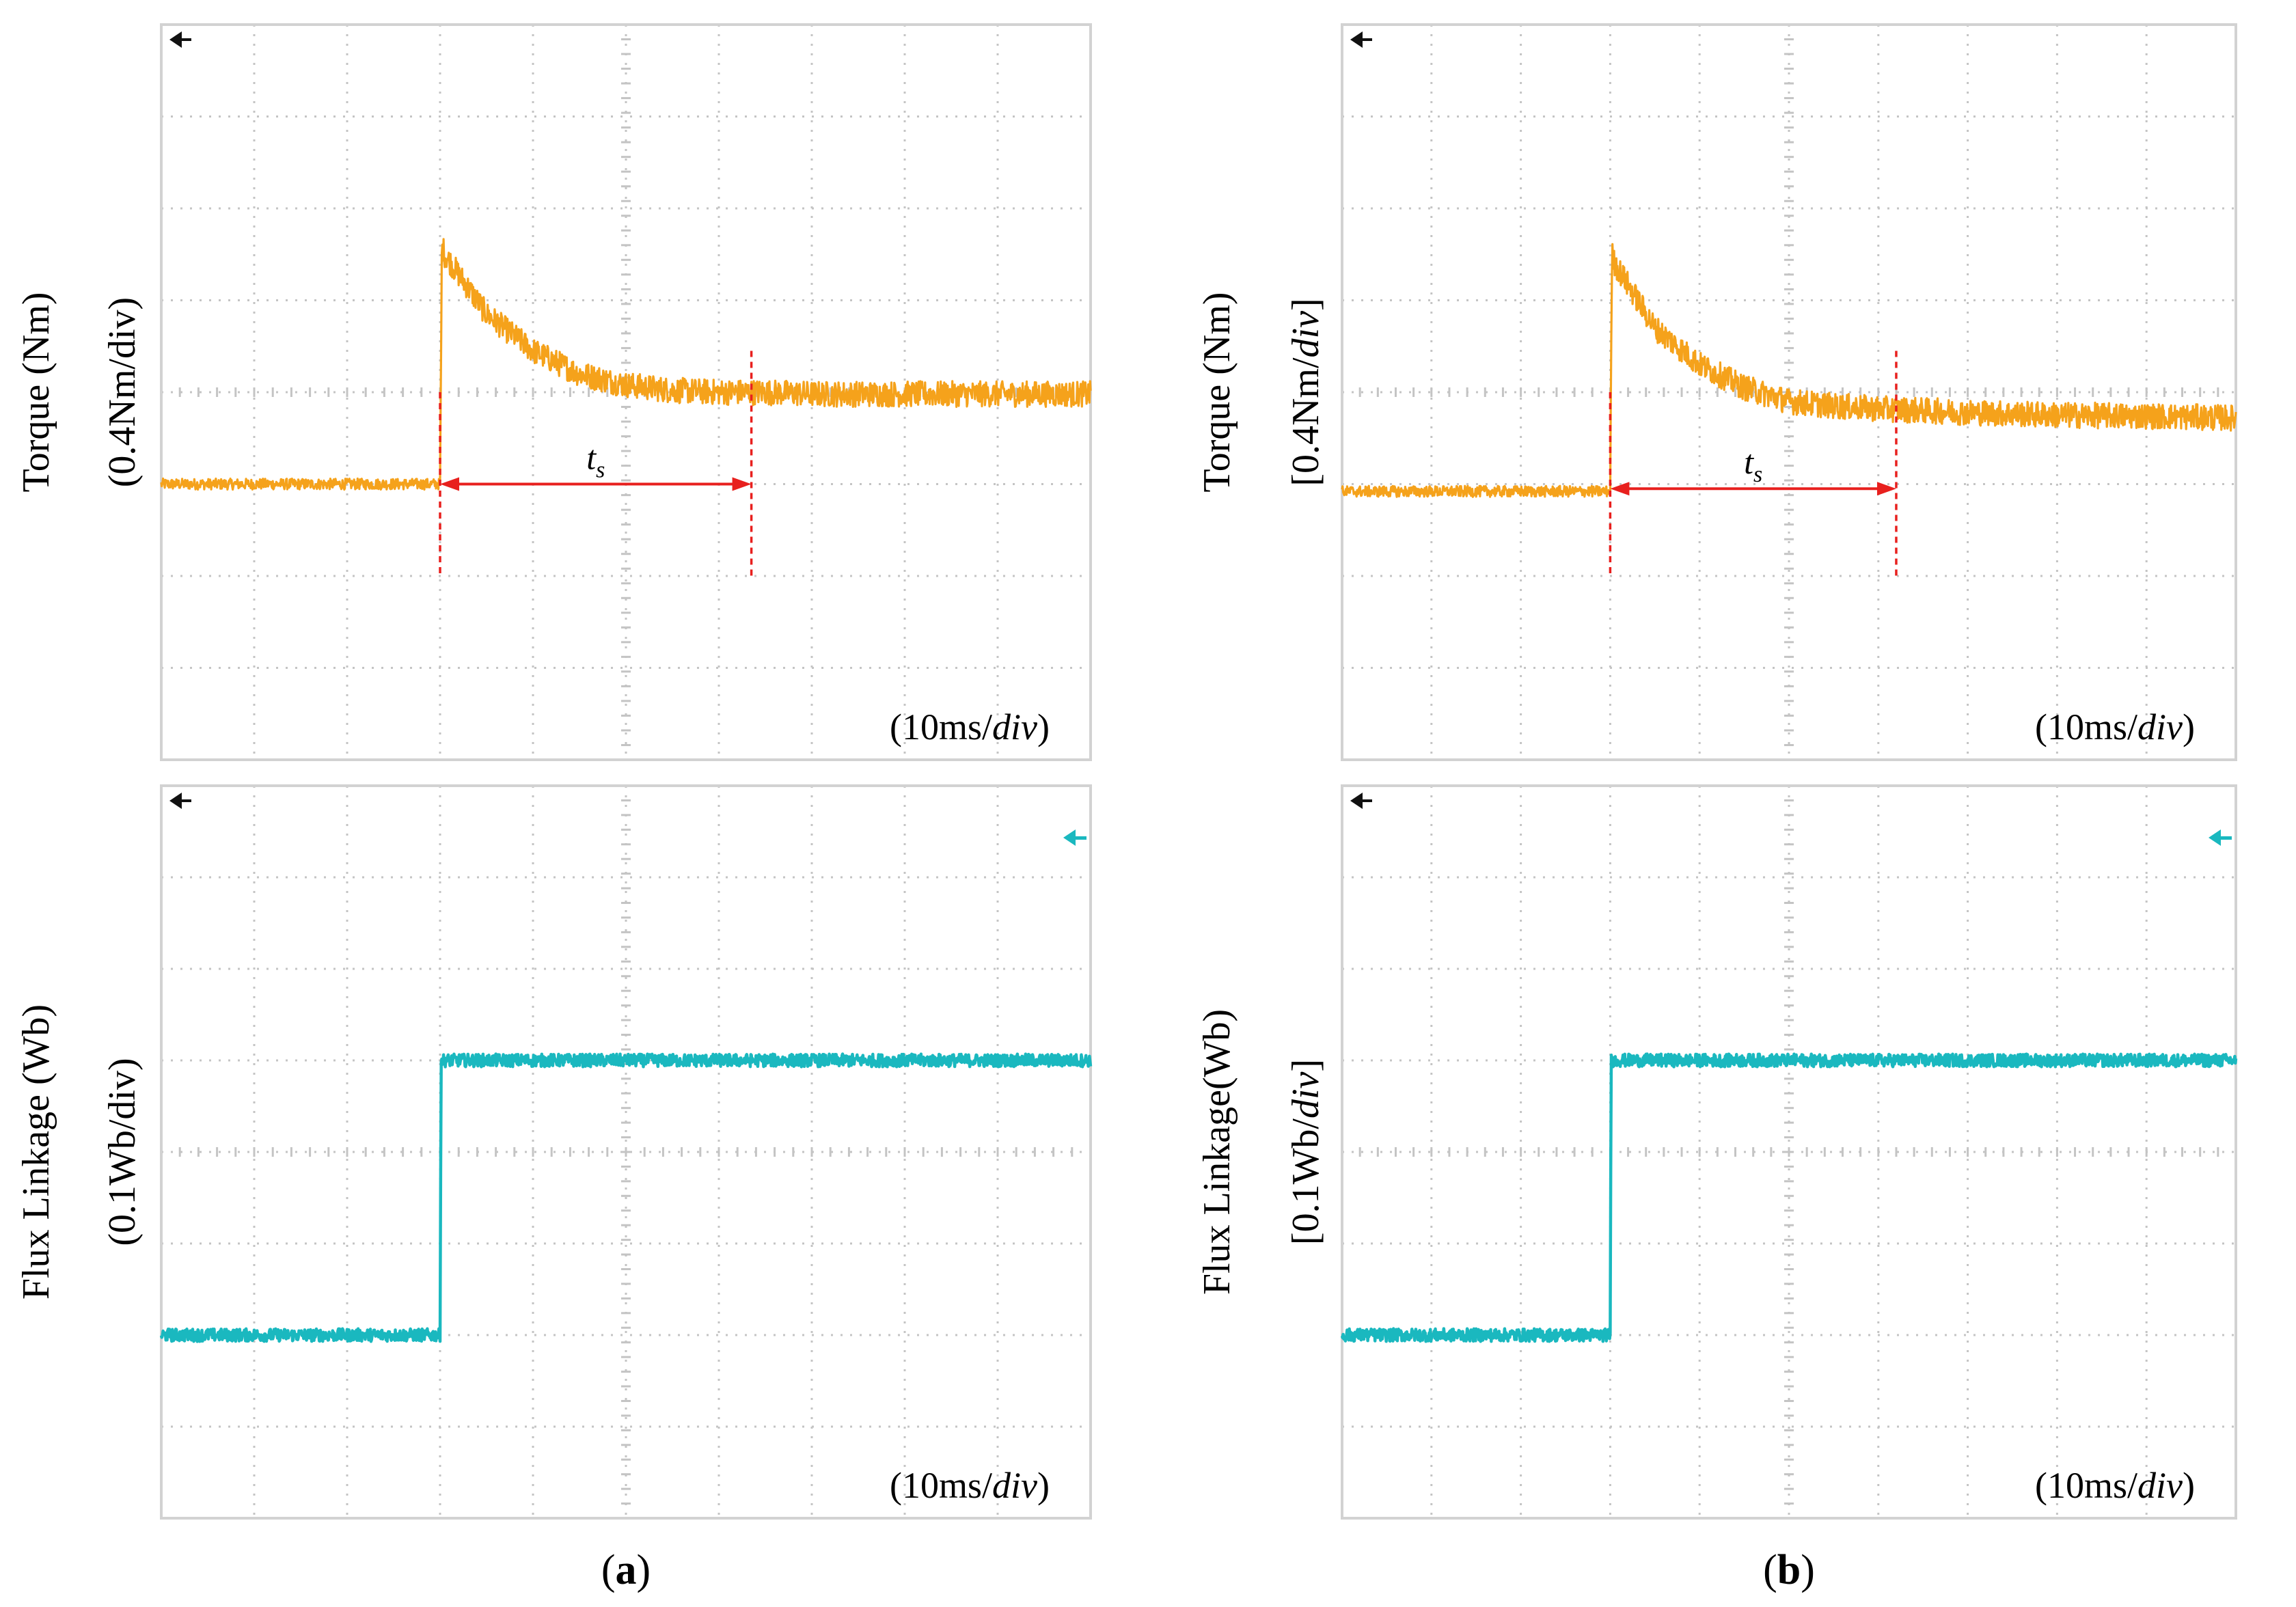 The height and width of the screenshot is (1607, 2296). Describe the element at coordinates (1306, 392) in the screenshot. I see `y-axis-scale-label: [0.4Nm/div]` at that location.